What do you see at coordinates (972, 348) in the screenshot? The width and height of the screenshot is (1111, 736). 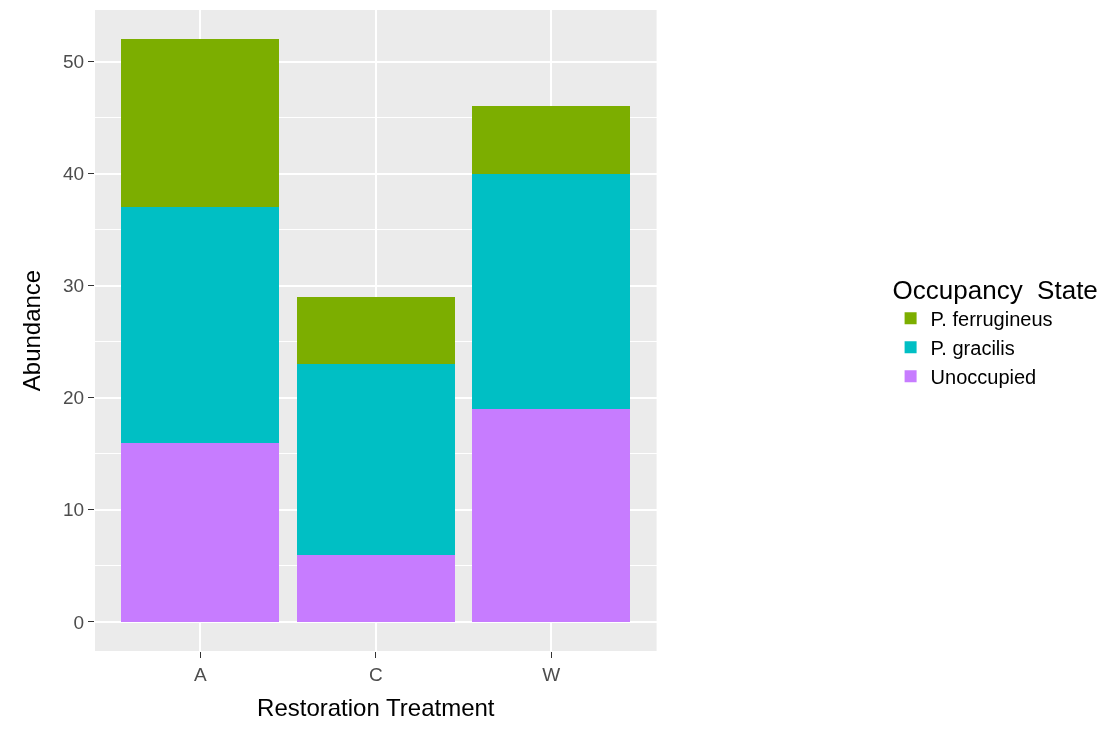 I see `legend-label: P. gracilis` at bounding box center [972, 348].